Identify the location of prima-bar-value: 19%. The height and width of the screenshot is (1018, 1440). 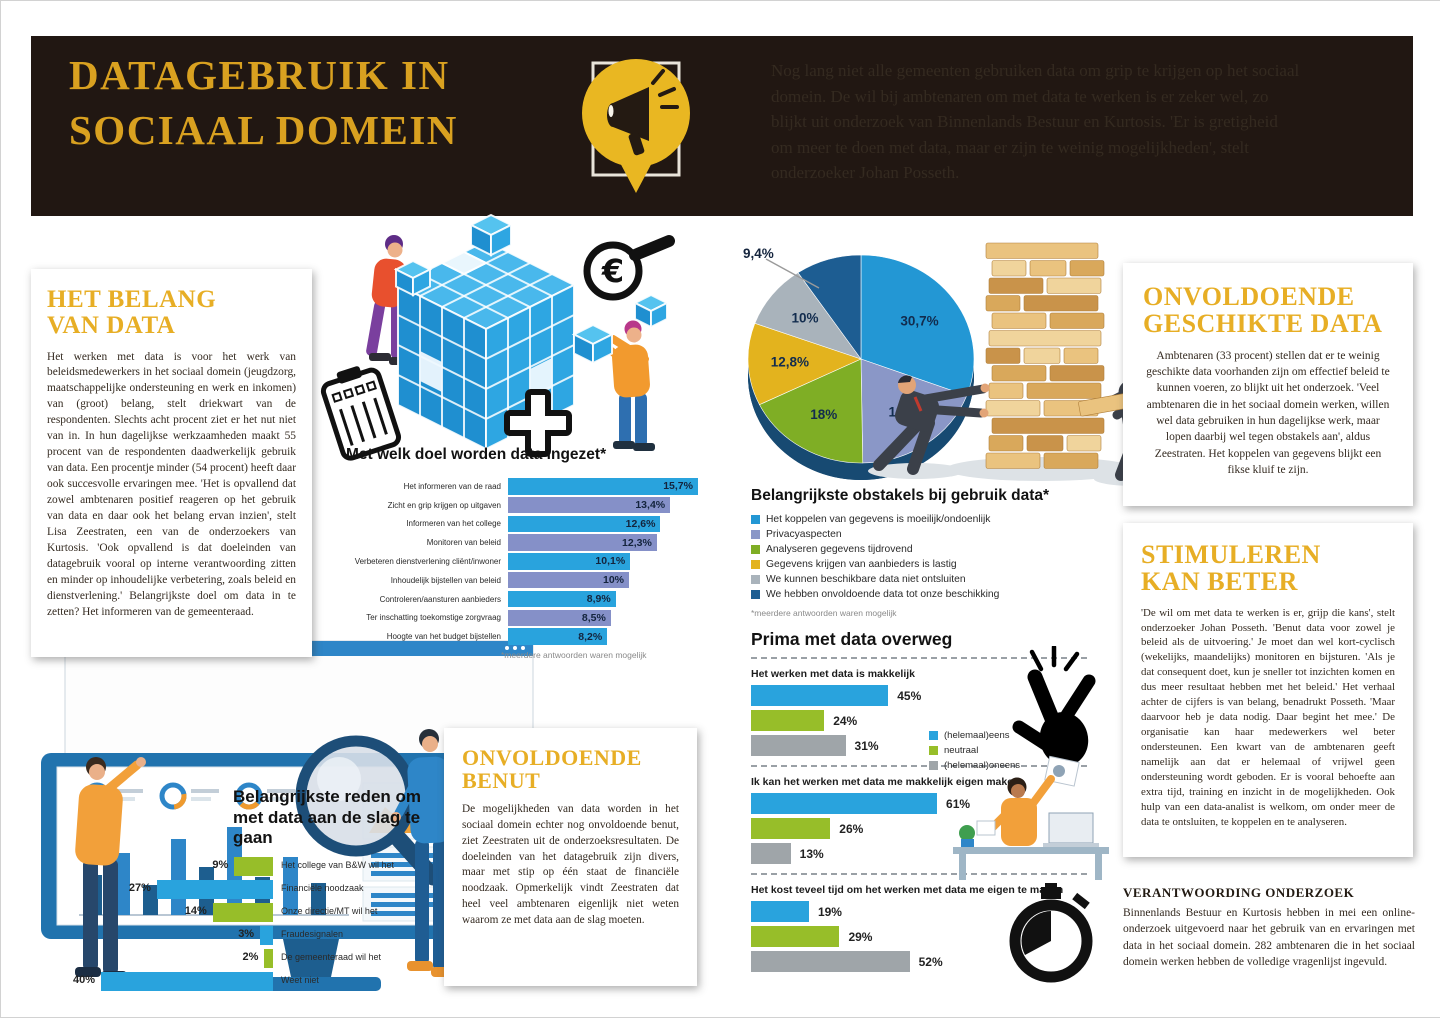
(829, 911).